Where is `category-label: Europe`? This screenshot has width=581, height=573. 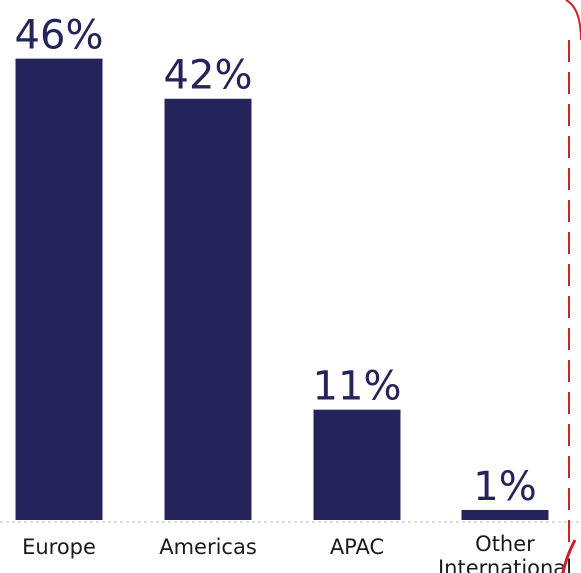 category-label: Europe is located at coordinates (59, 547).